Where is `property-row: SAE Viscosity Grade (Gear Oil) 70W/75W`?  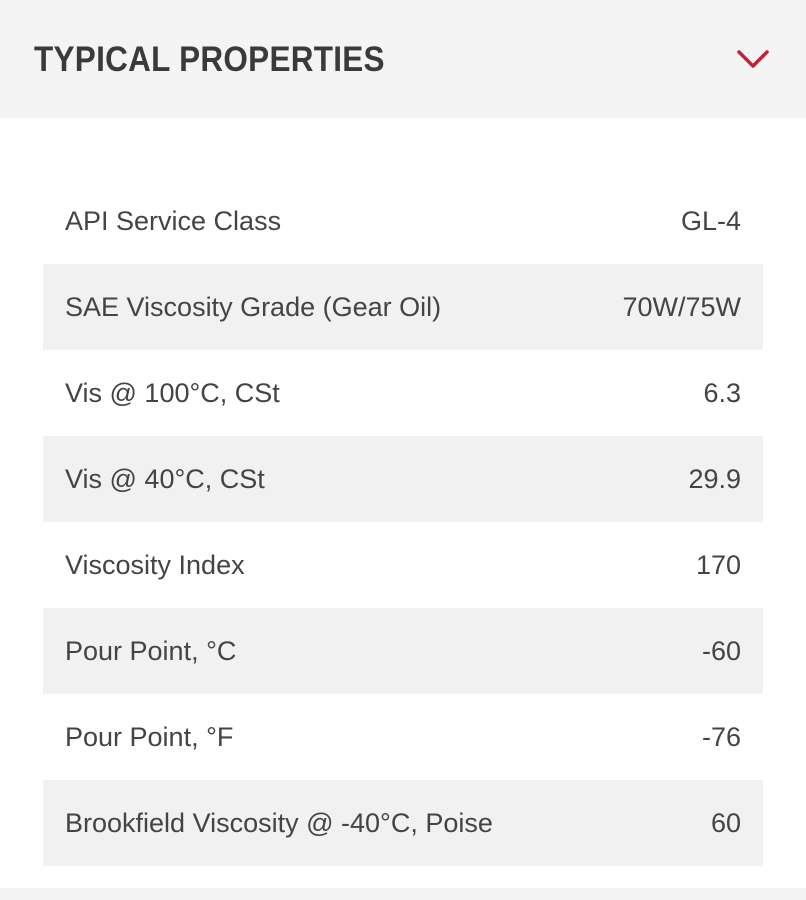 property-row: SAE Viscosity Grade (Gear Oil) 70W/75W is located at coordinates (403, 307).